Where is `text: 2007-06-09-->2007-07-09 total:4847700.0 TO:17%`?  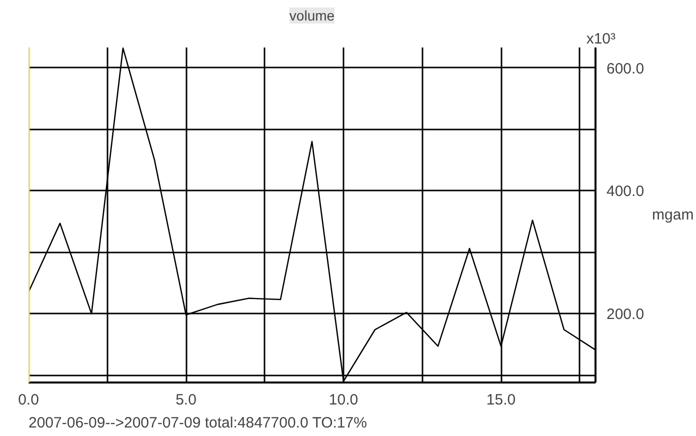 text: 2007-06-09-->2007-07-09 total:4847700.0 TO:17% is located at coordinates (197, 423).